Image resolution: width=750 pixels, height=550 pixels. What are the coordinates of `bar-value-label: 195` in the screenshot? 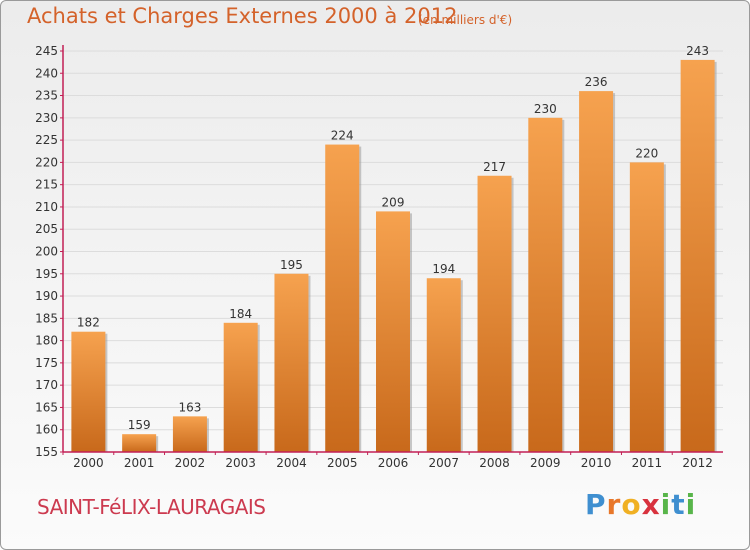 It's located at (291, 265).